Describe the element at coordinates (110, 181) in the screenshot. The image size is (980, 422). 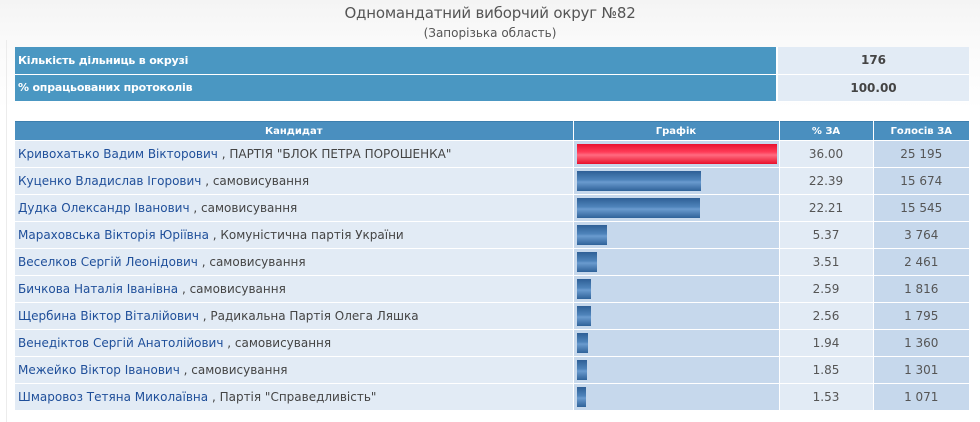
I see `candidate-name: Куценко Владислав Ігорович` at that location.